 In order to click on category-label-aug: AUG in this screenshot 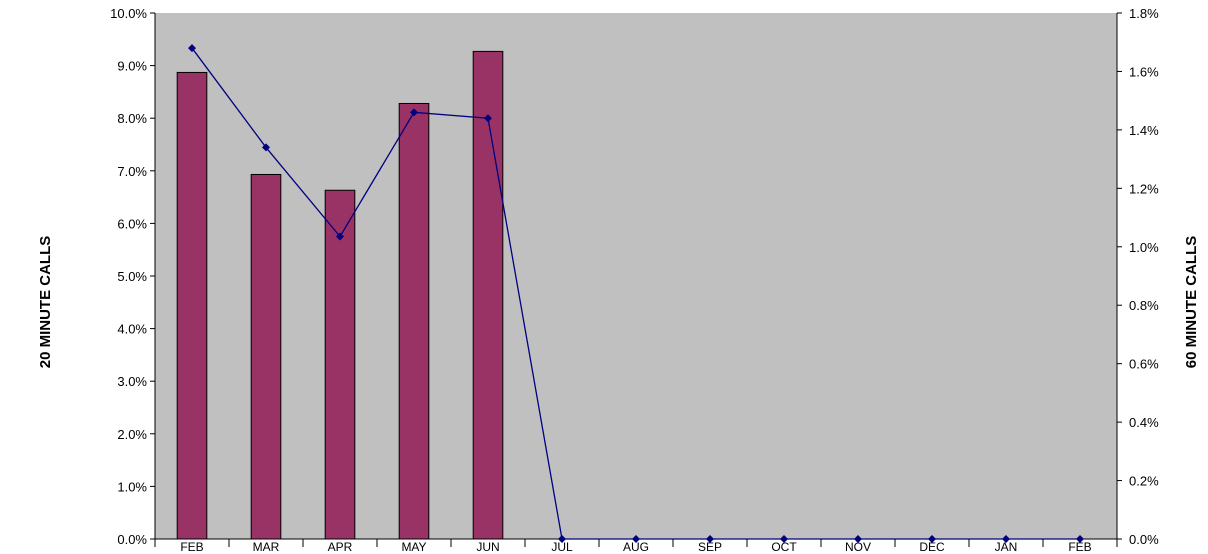, I will do `click(636, 547)`.